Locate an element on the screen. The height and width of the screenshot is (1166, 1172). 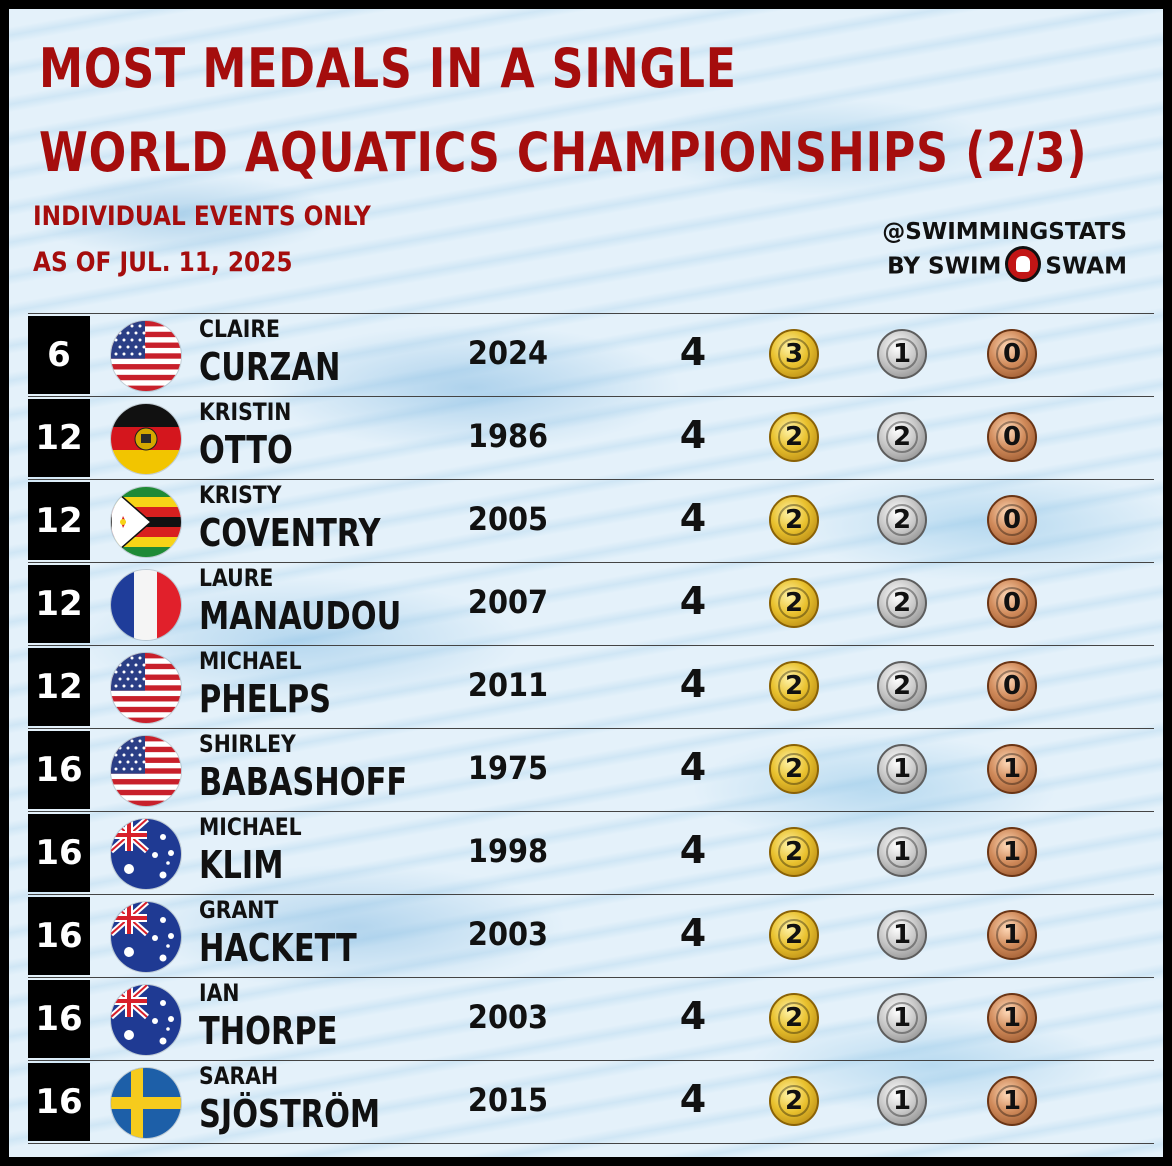
championship-year: 2003 is located at coordinates (508, 934).